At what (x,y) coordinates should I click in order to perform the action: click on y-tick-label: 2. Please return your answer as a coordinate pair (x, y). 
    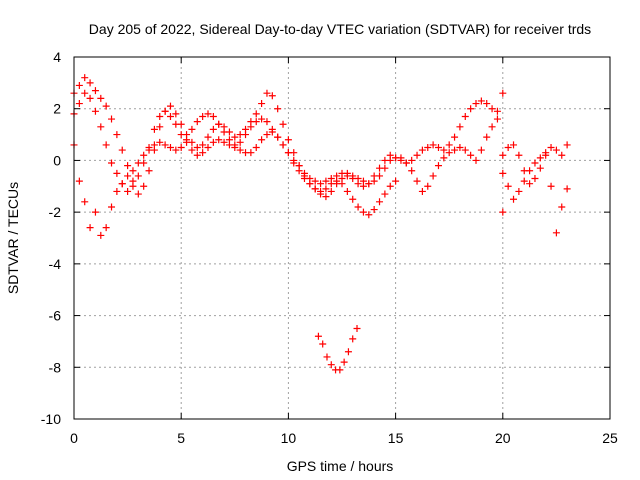
    Looking at the image, I should click on (57, 109).